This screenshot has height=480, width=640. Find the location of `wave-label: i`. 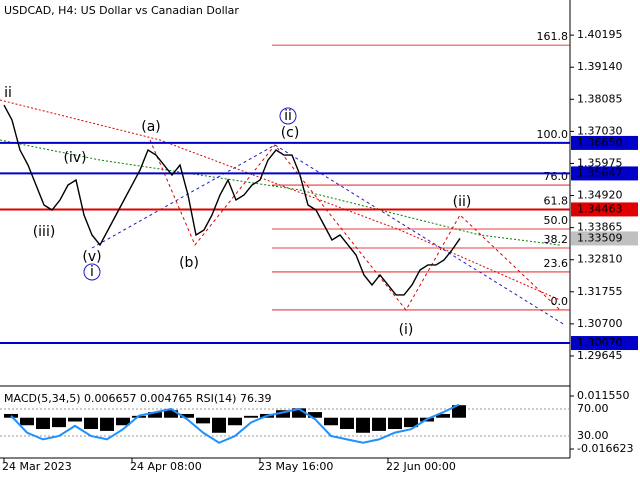

wave-label: i is located at coordinates (92, 272).